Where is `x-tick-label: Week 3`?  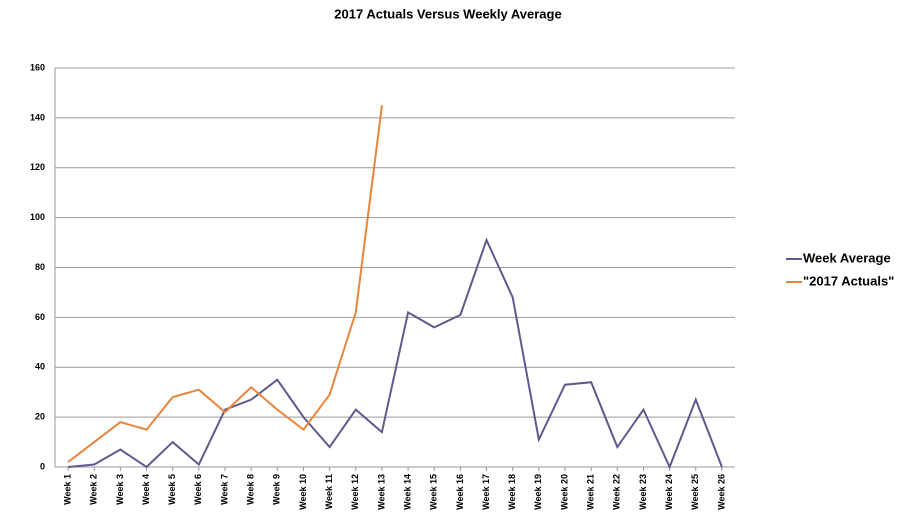 x-tick-label: Week 3 is located at coordinates (120, 489).